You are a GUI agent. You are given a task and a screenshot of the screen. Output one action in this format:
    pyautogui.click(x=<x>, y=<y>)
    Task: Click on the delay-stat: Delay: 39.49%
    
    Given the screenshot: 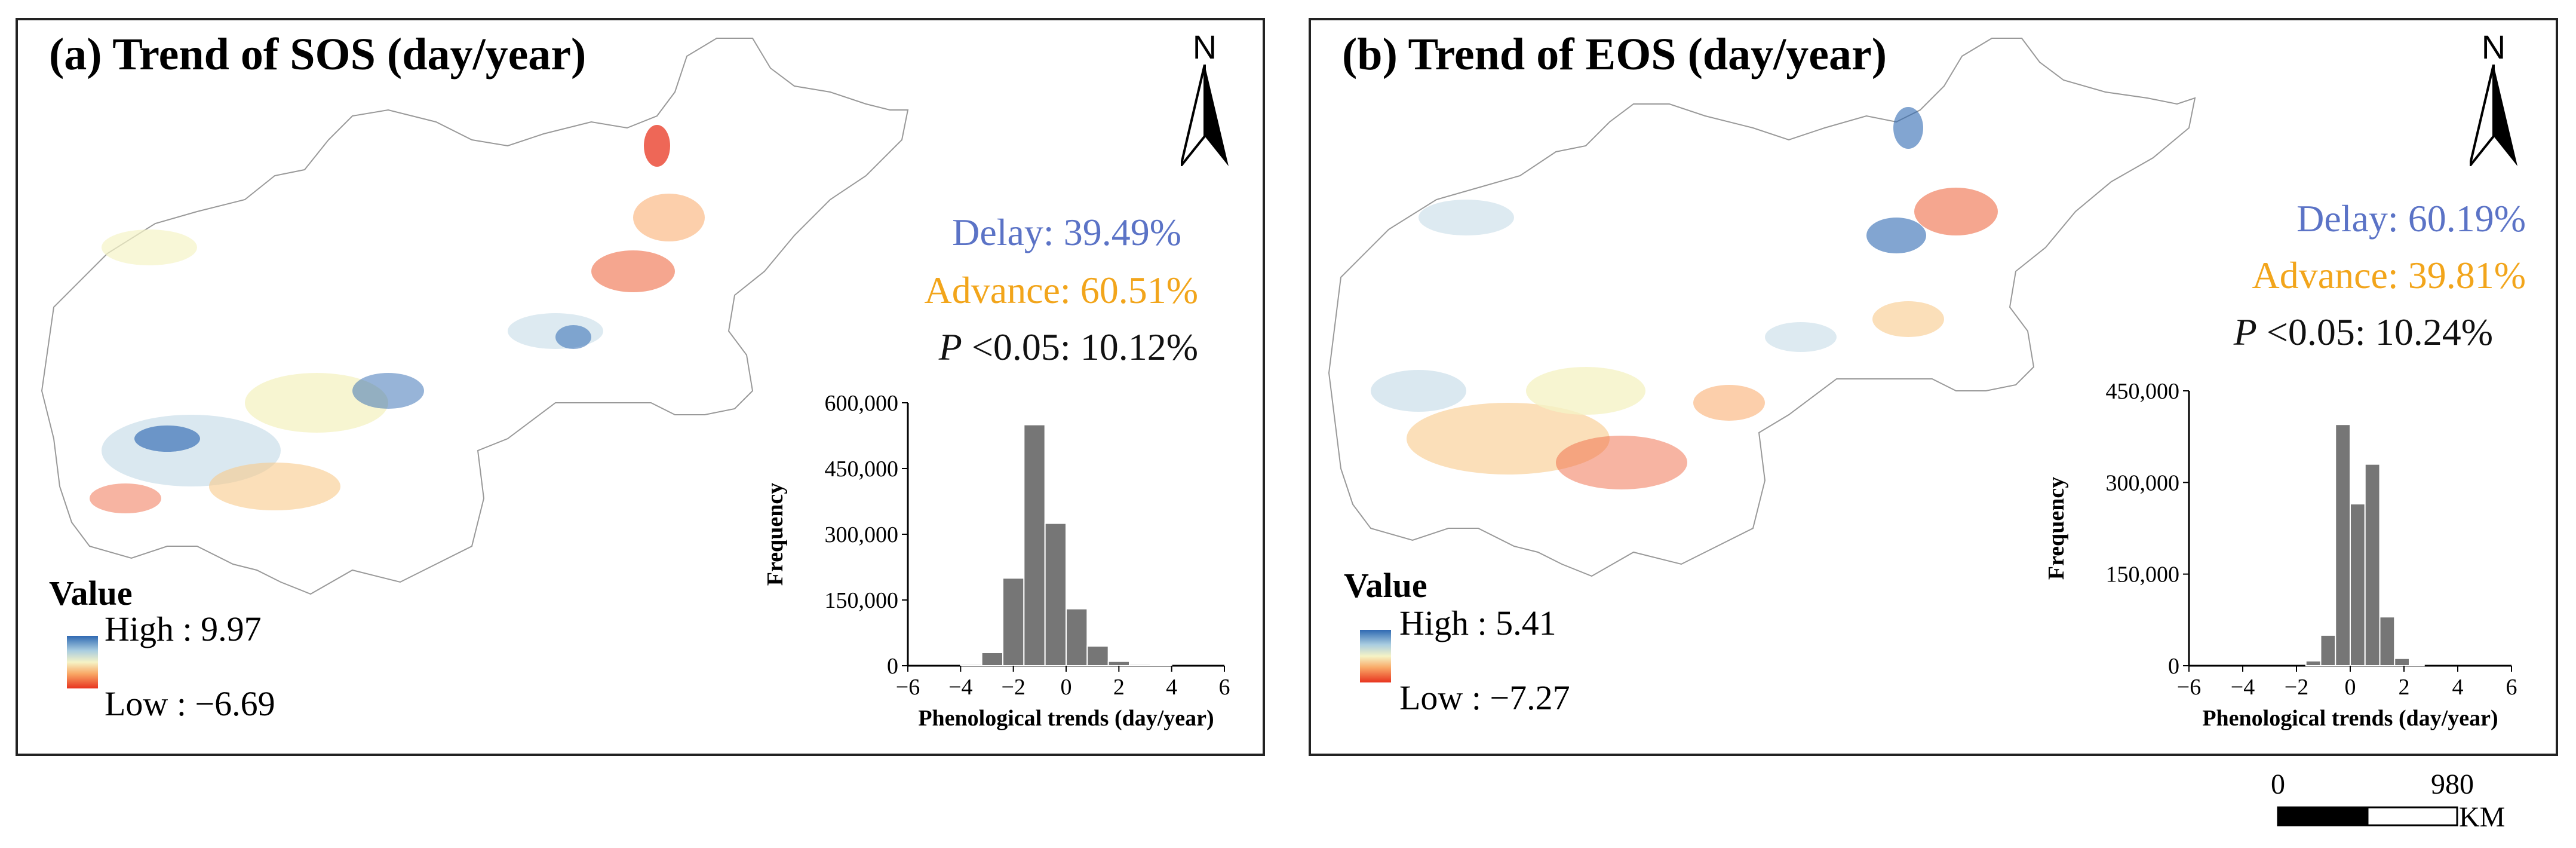 What is the action you would take?
    pyautogui.click(x=1066, y=232)
    